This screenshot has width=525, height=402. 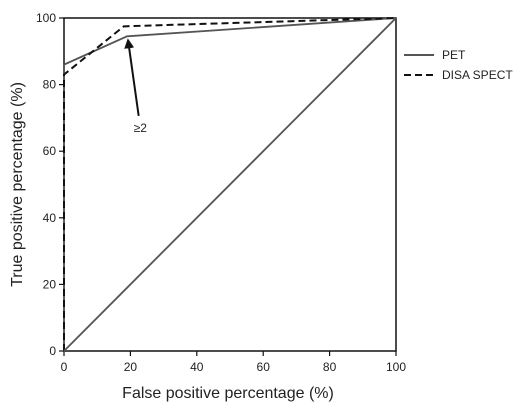 What do you see at coordinates (141, 128) in the screenshot?
I see `annotation-label: ≥2` at bounding box center [141, 128].